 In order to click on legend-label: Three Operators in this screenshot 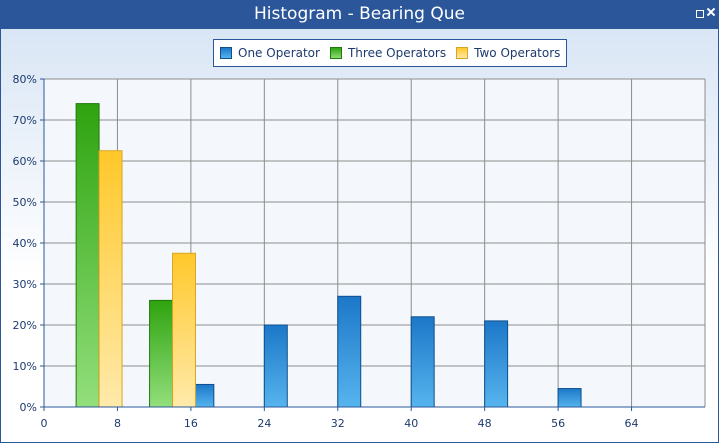, I will do `click(397, 53)`.